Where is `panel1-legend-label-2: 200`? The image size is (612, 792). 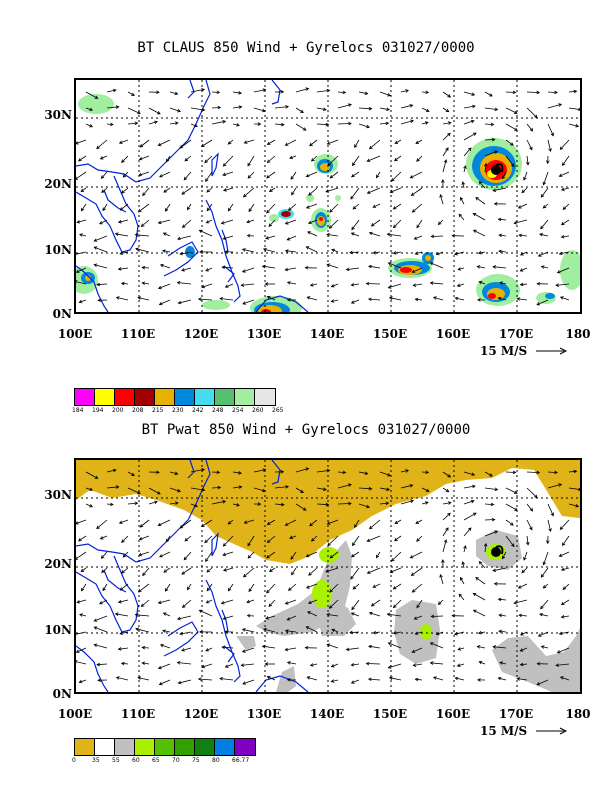
panel1-legend-label-2: 200 is located at coordinates (118, 410).